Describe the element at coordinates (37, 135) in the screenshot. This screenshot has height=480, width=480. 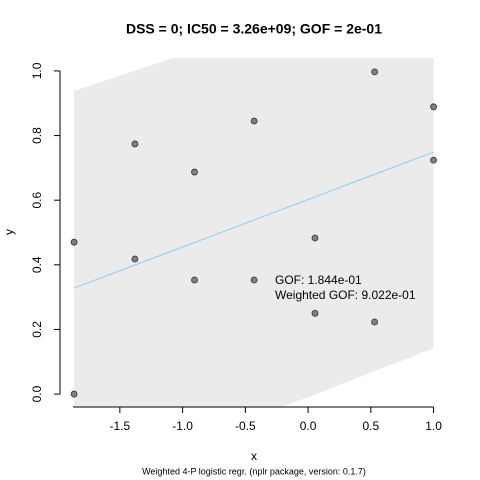
I see `y-tick-label: 0.8` at that location.